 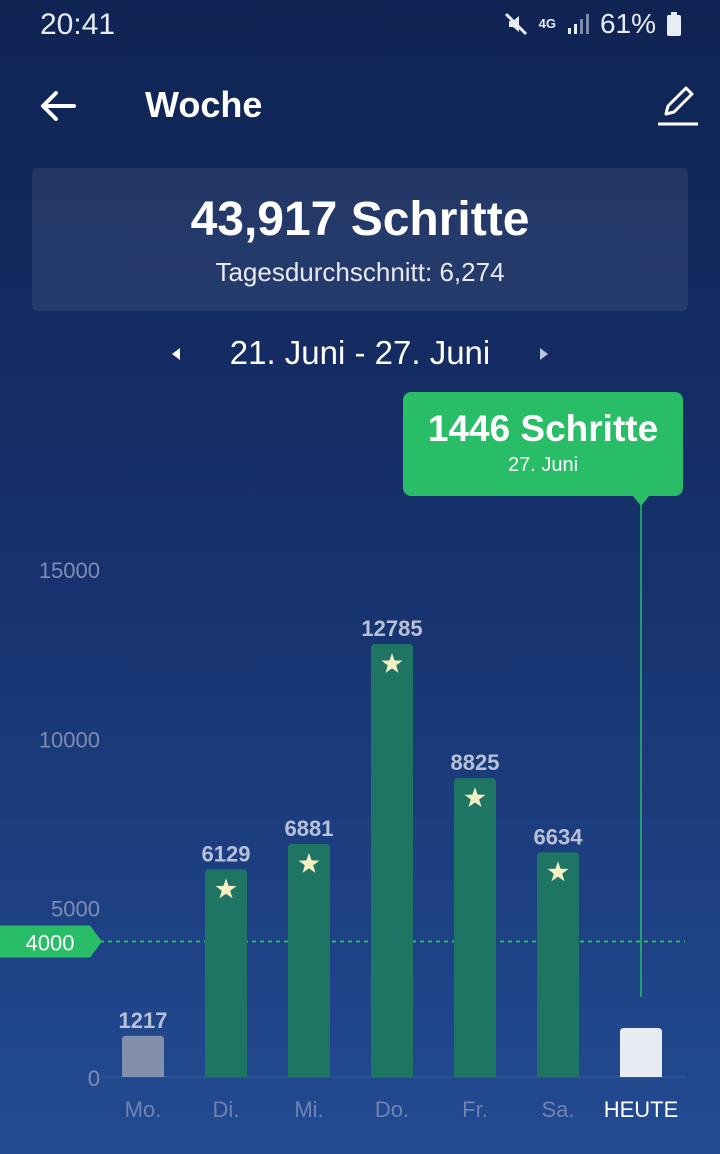 What do you see at coordinates (143, 1020) in the screenshot?
I see `bar-value-label: 1217` at bounding box center [143, 1020].